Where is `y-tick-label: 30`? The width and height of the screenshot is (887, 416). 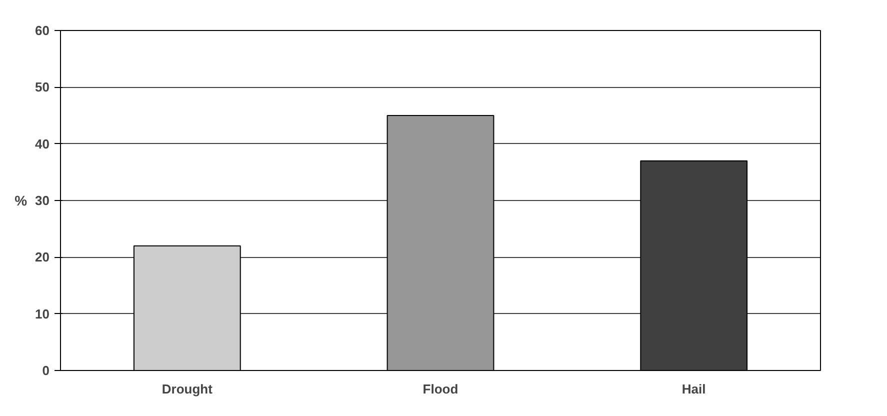 y-tick-label: 30 is located at coordinates (42, 200).